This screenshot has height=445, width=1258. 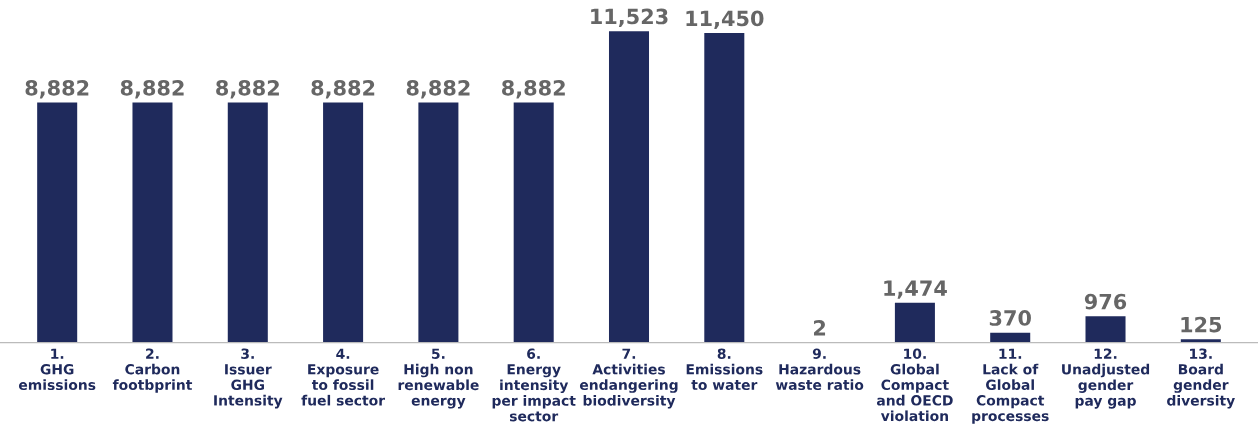 I want to click on x-tick-label: 5. High non renewable energy, so click(x=438, y=378).